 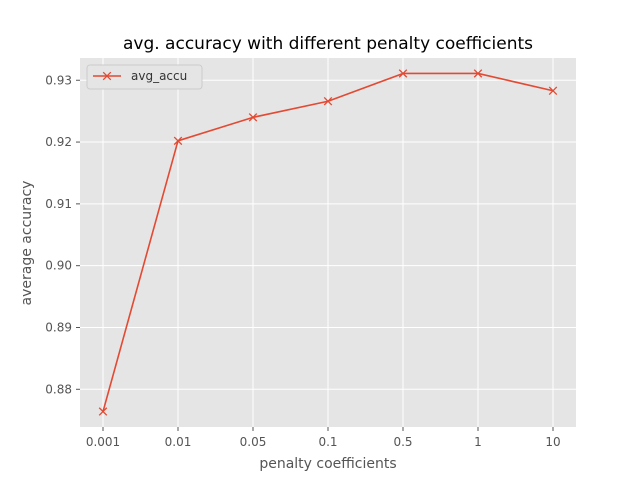 I want to click on y-tick-label: 0.89, so click(x=58, y=327).